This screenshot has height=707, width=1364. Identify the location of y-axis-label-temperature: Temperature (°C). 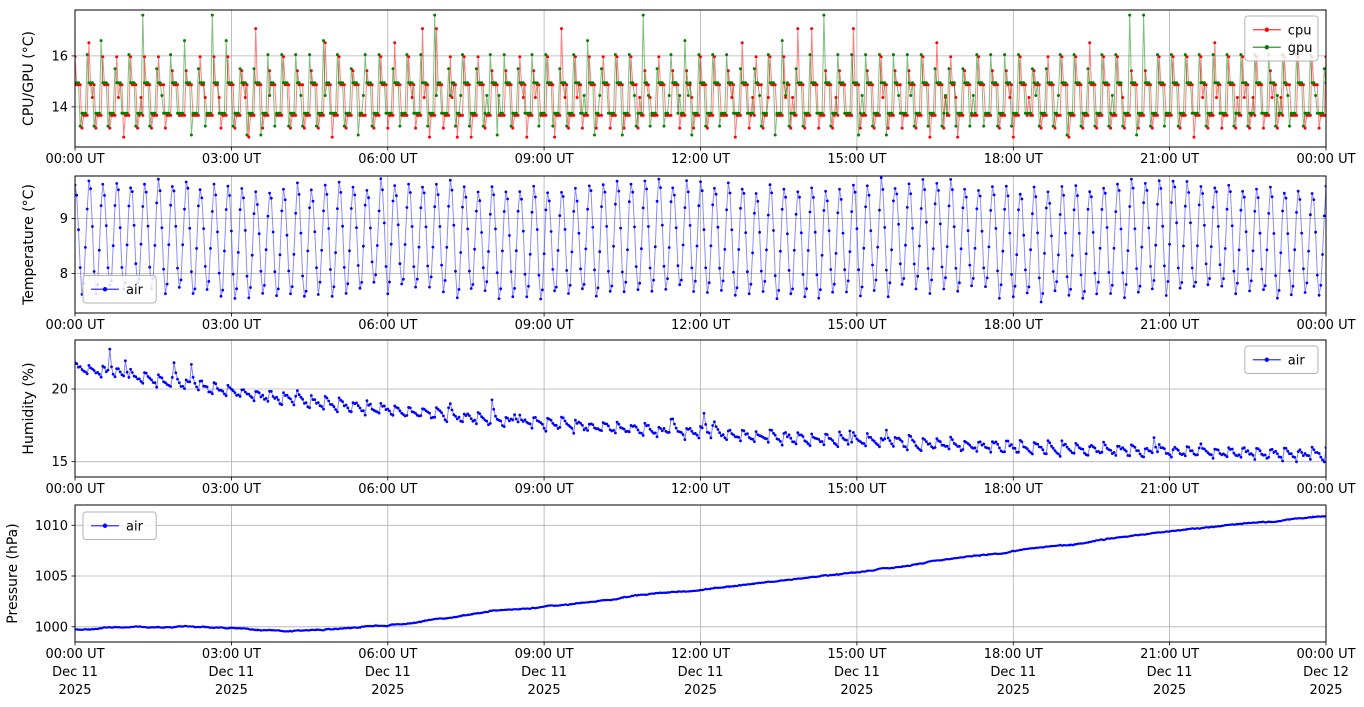
(29, 245).